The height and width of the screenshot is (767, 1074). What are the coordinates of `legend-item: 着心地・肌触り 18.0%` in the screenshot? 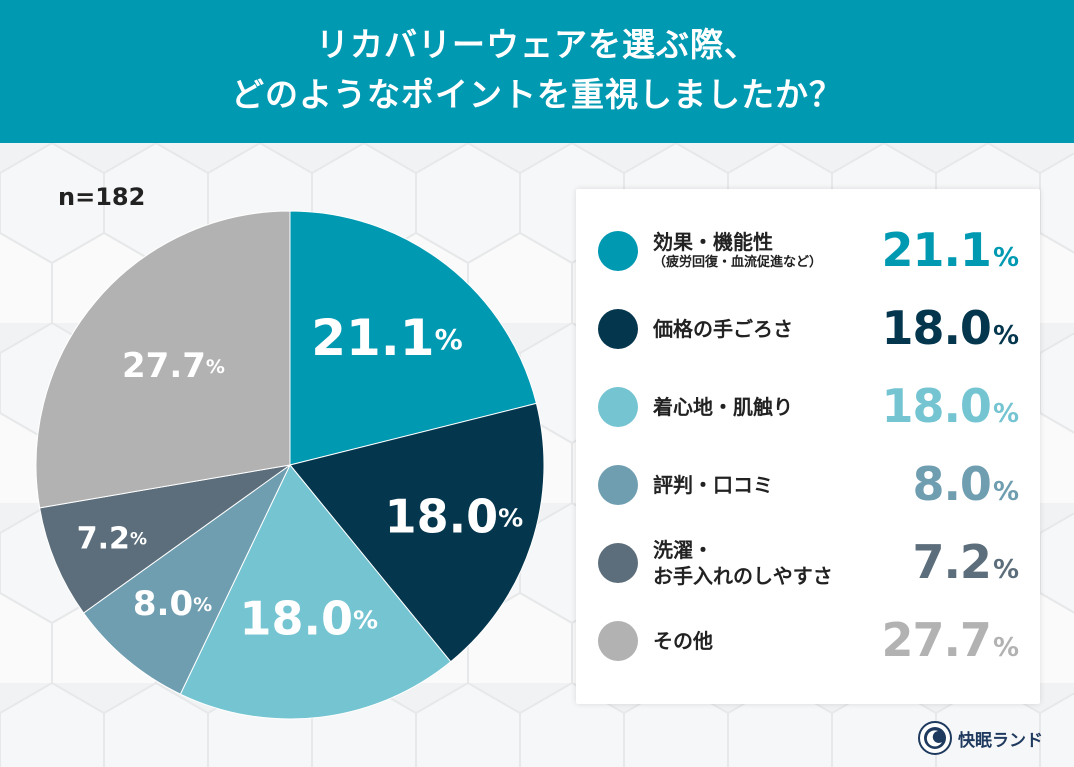 It's located at (808, 407).